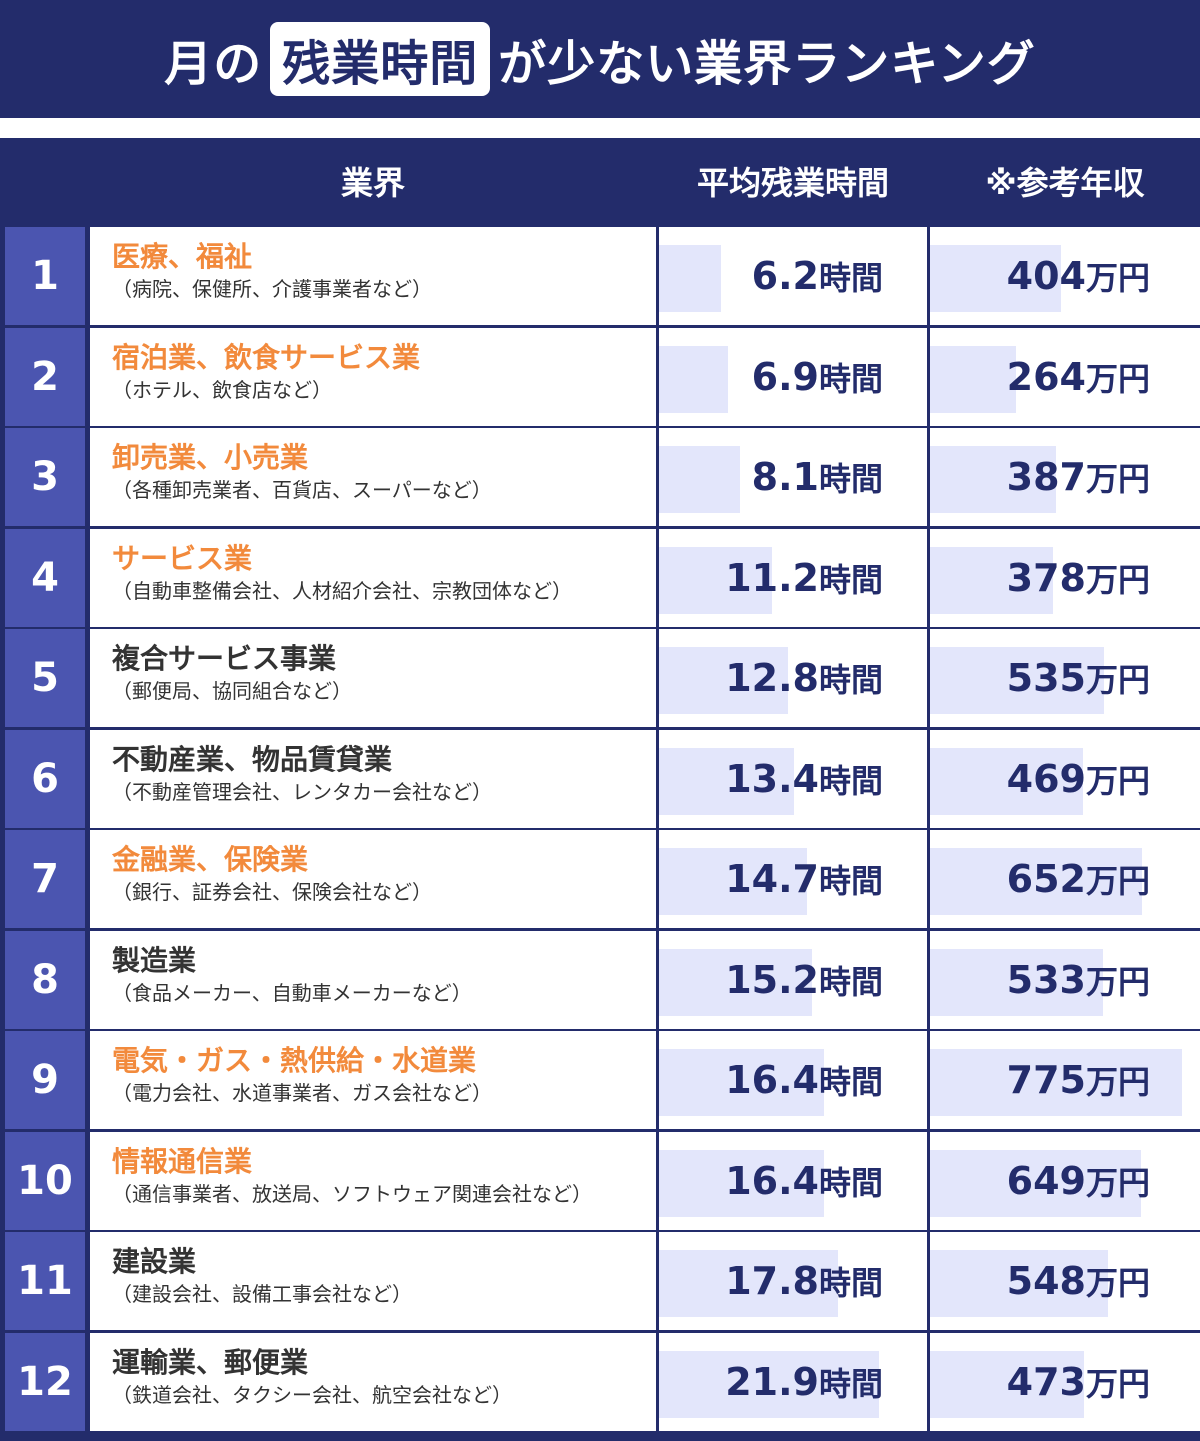 The height and width of the screenshot is (1441, 1200). I want to click on salary-cell: 533 万円, so click(1065, 980).